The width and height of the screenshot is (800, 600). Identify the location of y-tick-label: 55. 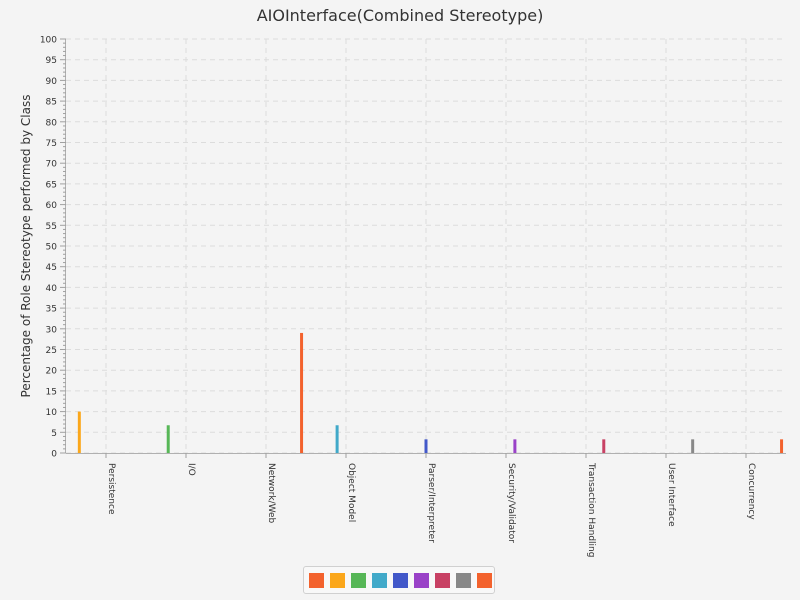
(51, 227).